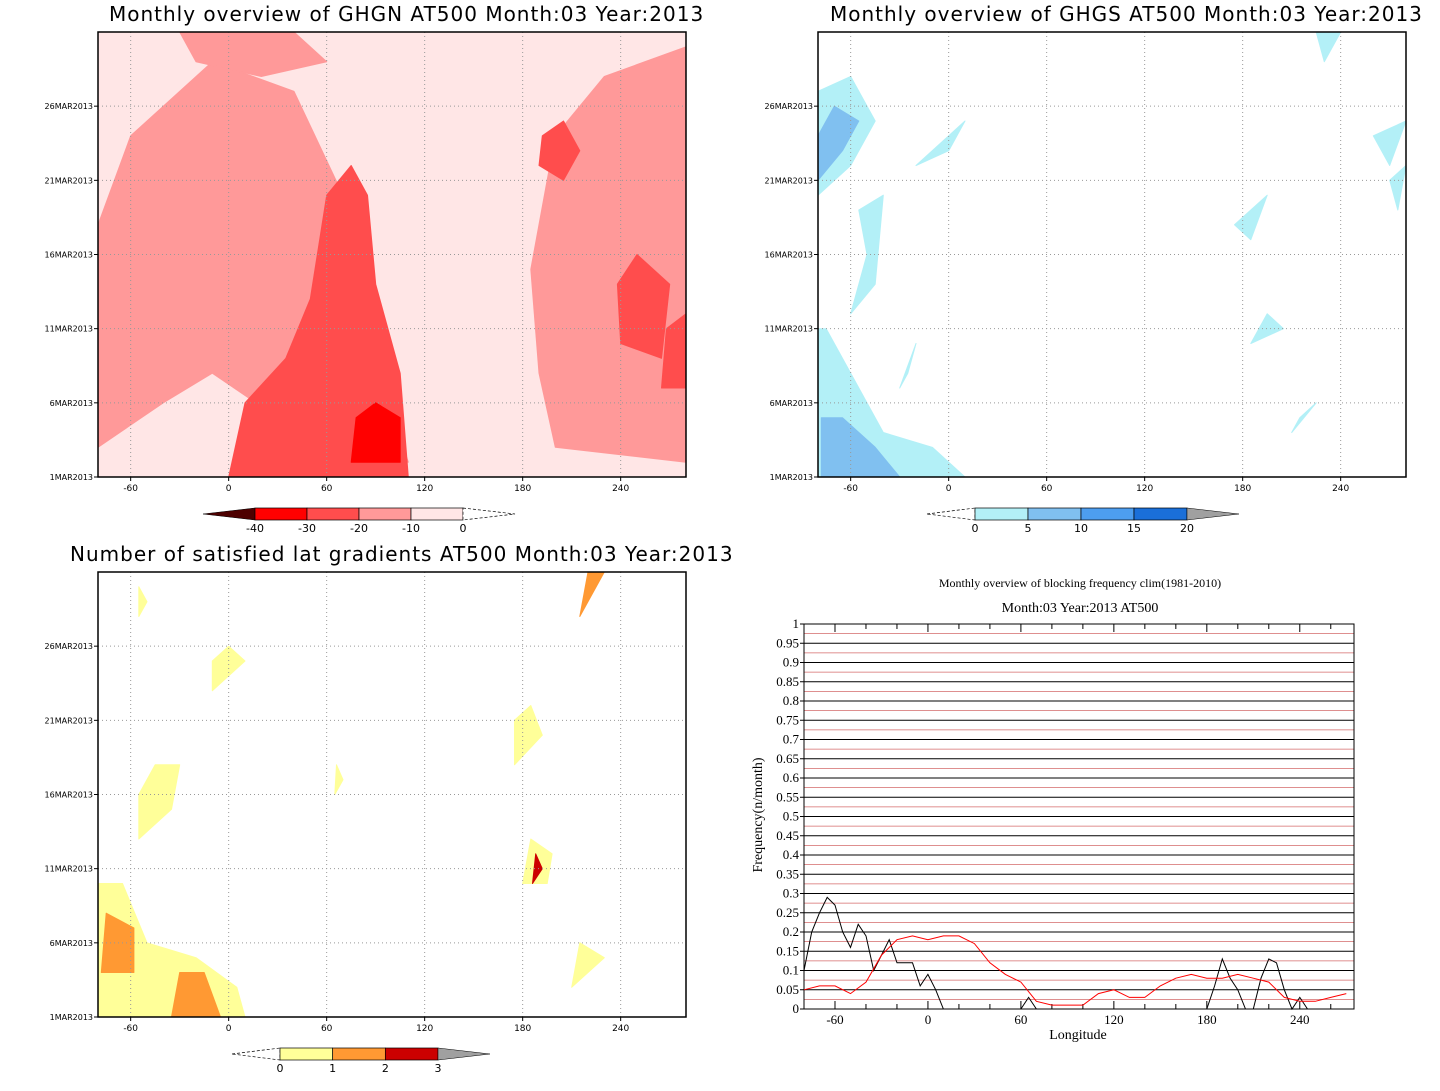  What do you see at coordinates (791, 477) in the screenshot?
I see `y-tick-label-0: 1MAR2013` at bounding box center [791, 477].